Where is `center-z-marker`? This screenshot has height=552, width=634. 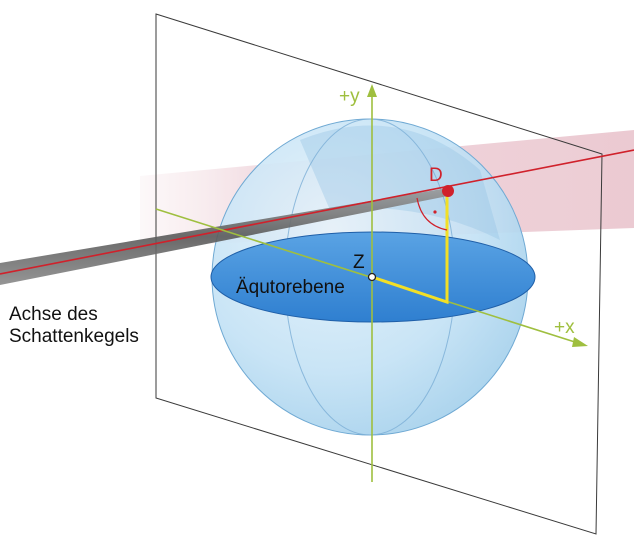
center-z-marker is located at coordinates (372, 277).